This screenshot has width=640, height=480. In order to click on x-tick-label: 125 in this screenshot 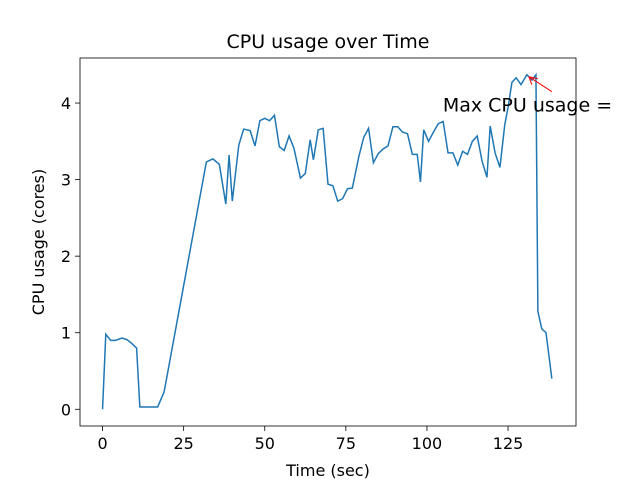, I will do `click(508, 443)`.